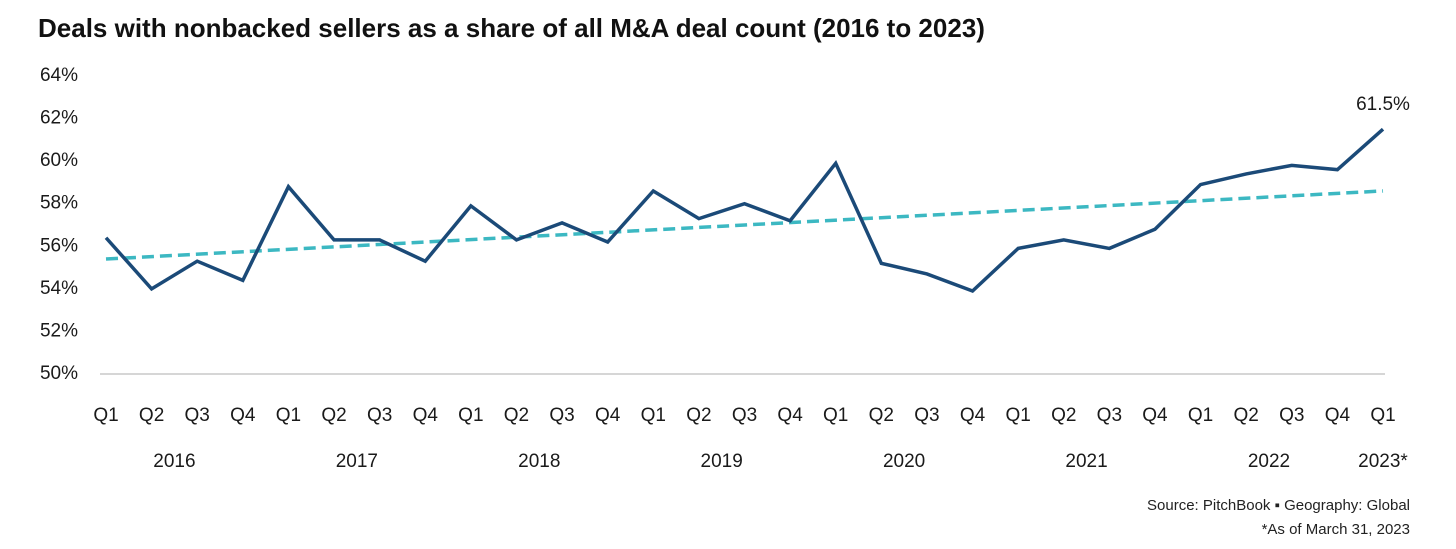 This screenshot has height=549, width=1456. Describe the element at coordinates (357, 461) in the screenshot. I see `year-label: 2017` at that location.